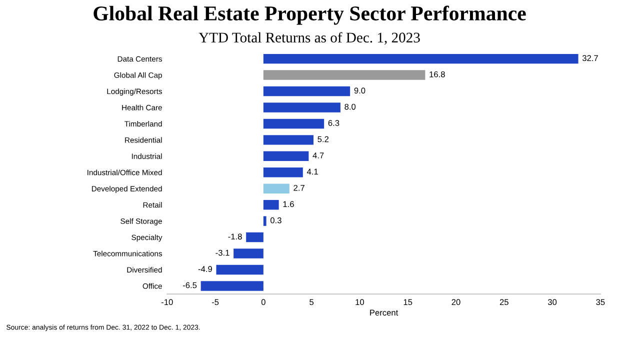 The image size is (619, 338). Describe the element at coordinates (215, 302) in the screenshot. I see `x-tick-label: -5` at that location.